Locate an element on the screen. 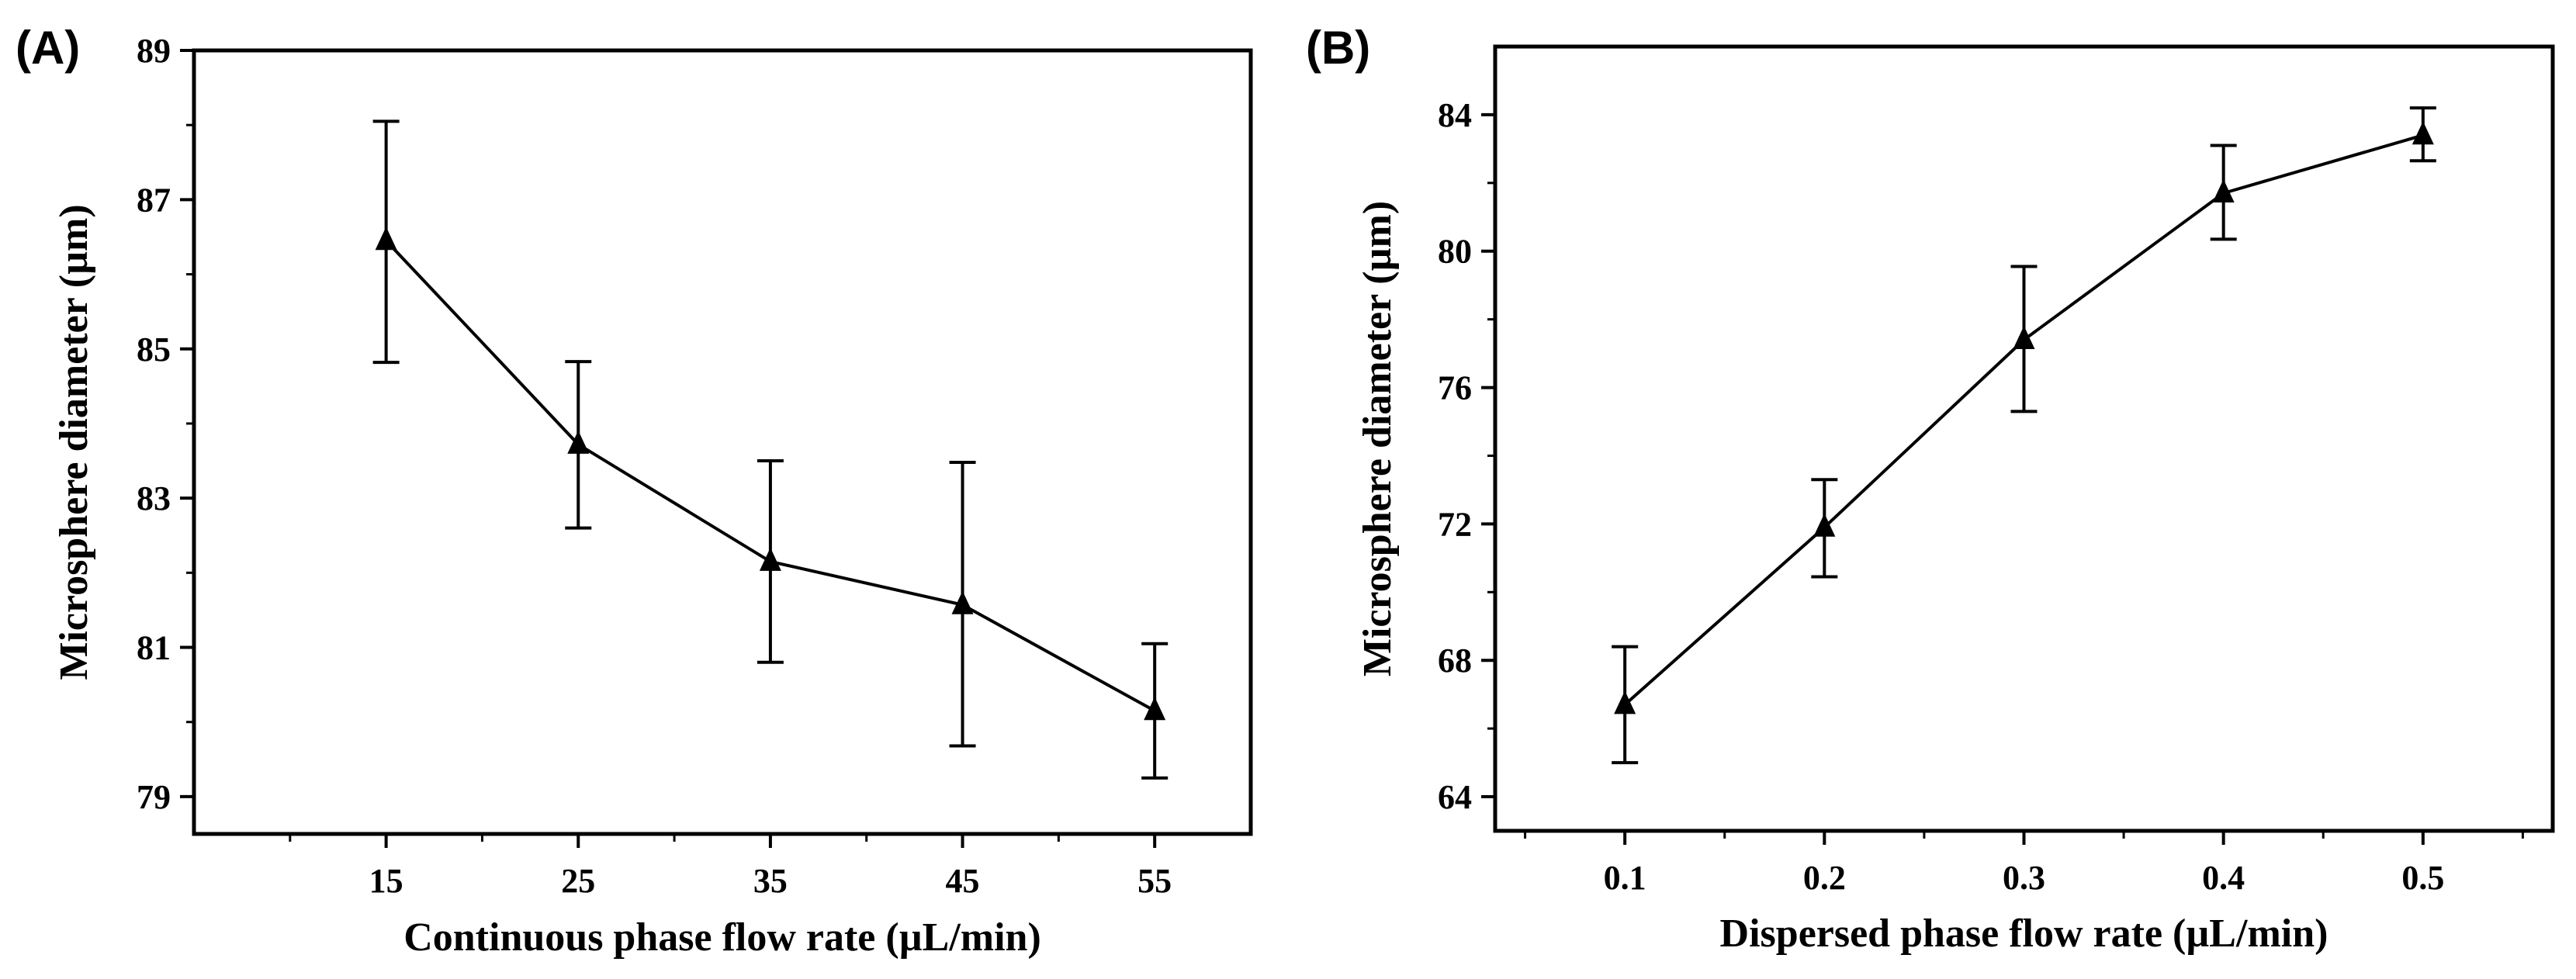  y-tick-label: 83 is located at coordinates (154, 498).